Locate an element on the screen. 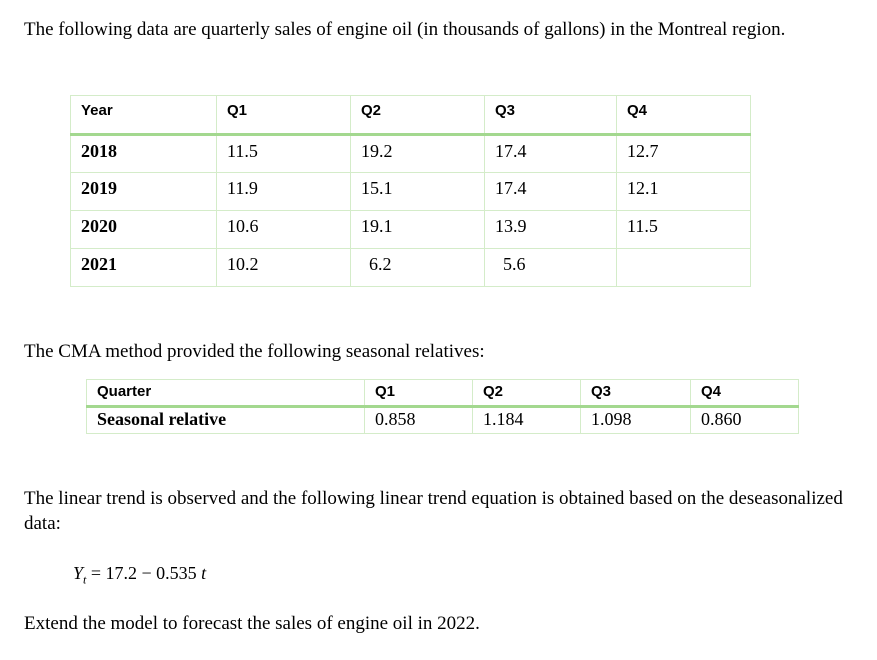 Image resolution: width=877 pixels, height=660 pixels. q2-cell: 19.2 is located at coordinates (417, 153).